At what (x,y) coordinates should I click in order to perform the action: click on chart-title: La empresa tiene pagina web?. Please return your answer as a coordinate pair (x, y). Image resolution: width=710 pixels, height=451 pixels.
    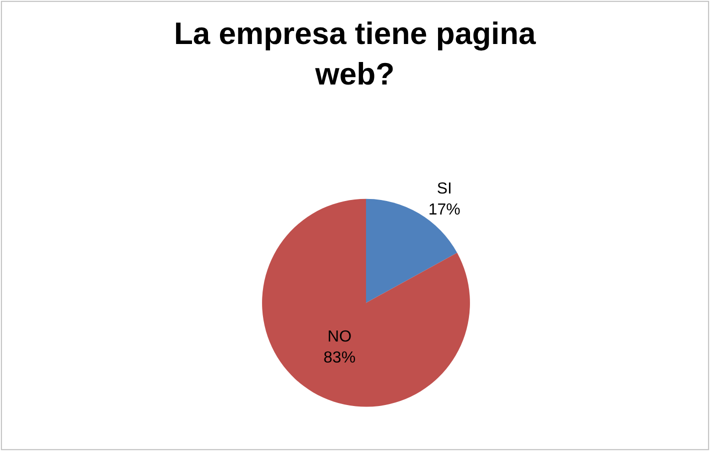
    Looking at the image, I should click on (355, 54).